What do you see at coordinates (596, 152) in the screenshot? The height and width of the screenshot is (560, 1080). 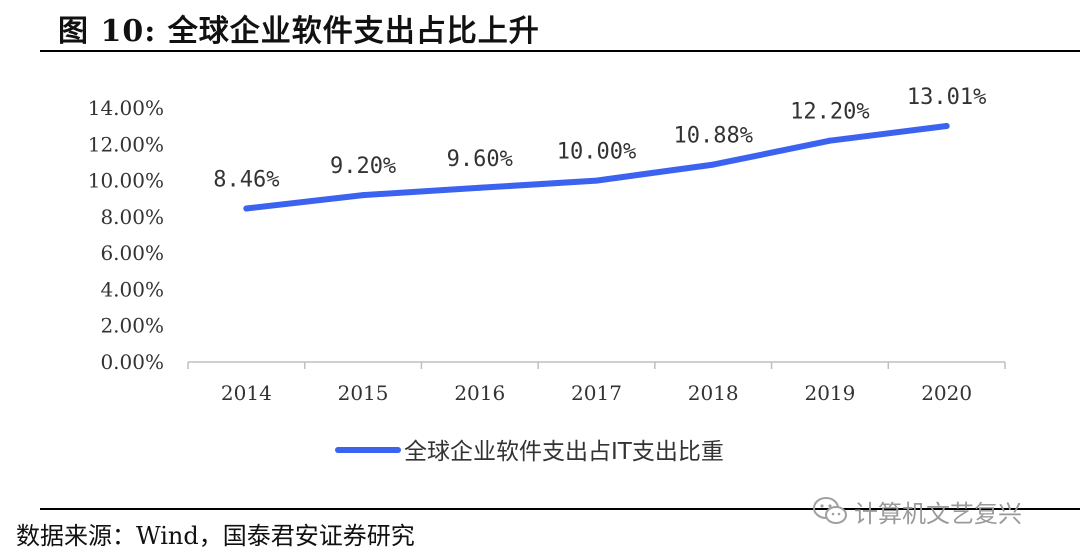 I see `data-label: 10.00%` at bounding box center [596, 152].